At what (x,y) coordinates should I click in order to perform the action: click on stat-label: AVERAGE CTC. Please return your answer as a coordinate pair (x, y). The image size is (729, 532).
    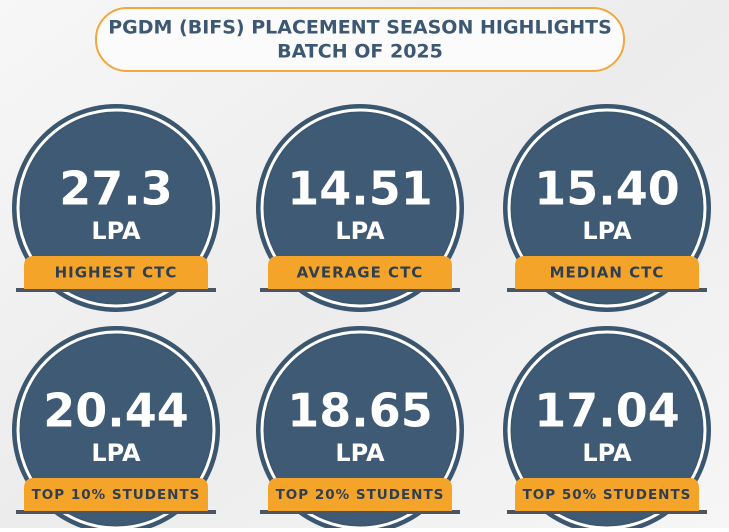
    Looking at the image, I should click on (360, 273).